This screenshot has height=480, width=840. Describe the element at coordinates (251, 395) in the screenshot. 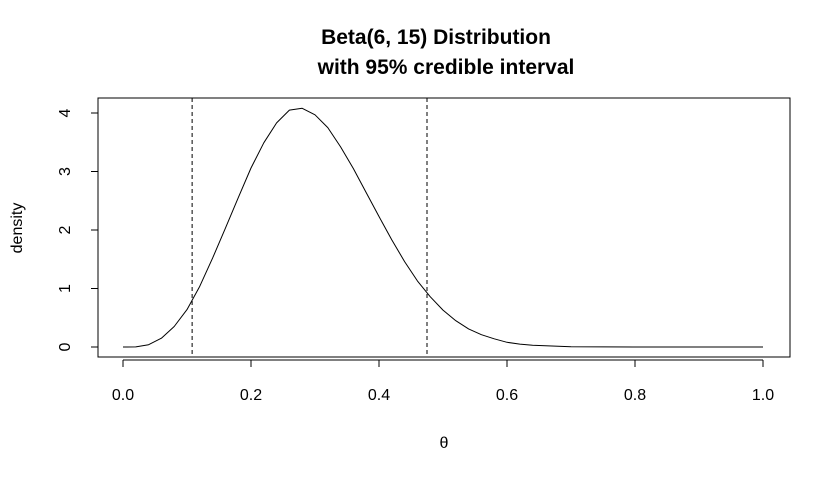

I see `x-tick-label: 0.2` at that location.